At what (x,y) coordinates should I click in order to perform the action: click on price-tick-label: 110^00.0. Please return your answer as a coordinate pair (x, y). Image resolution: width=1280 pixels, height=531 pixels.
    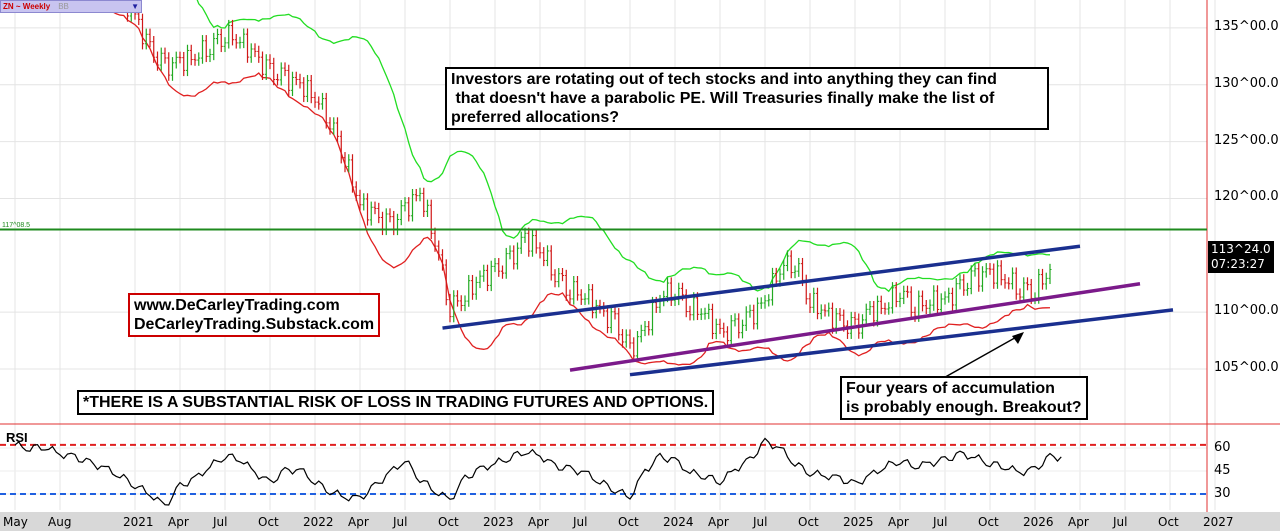
    Looking at the image, I should click on (1246, 311).